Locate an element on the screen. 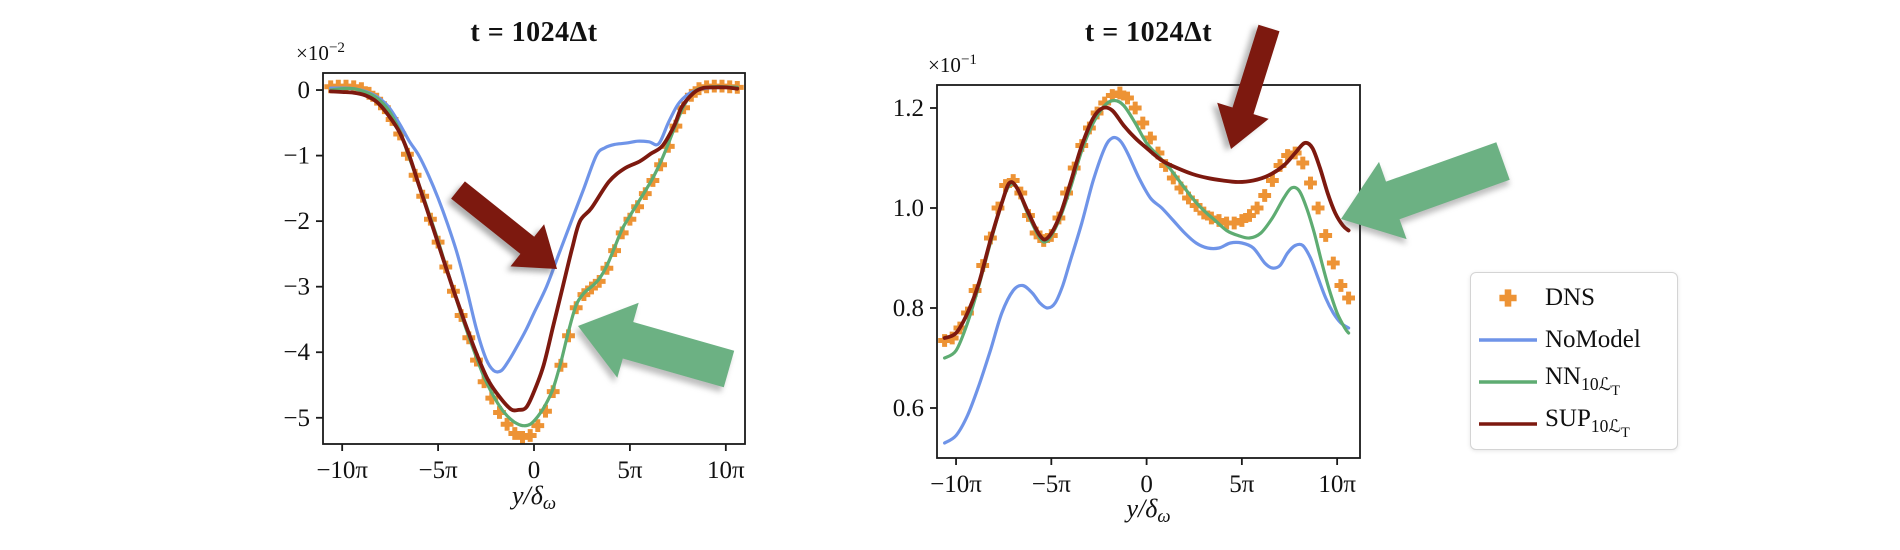  legend-item-sup: SUP10ℒT is located at coordinates (1574, 424).